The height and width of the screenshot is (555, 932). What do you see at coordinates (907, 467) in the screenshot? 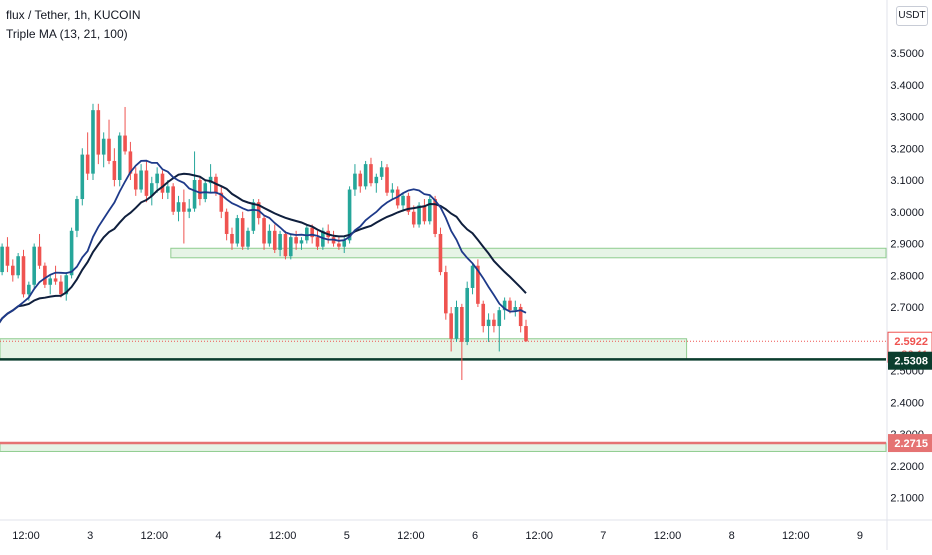
I see `y-tick-label: 2.2000` at bounding box center [907, 467].